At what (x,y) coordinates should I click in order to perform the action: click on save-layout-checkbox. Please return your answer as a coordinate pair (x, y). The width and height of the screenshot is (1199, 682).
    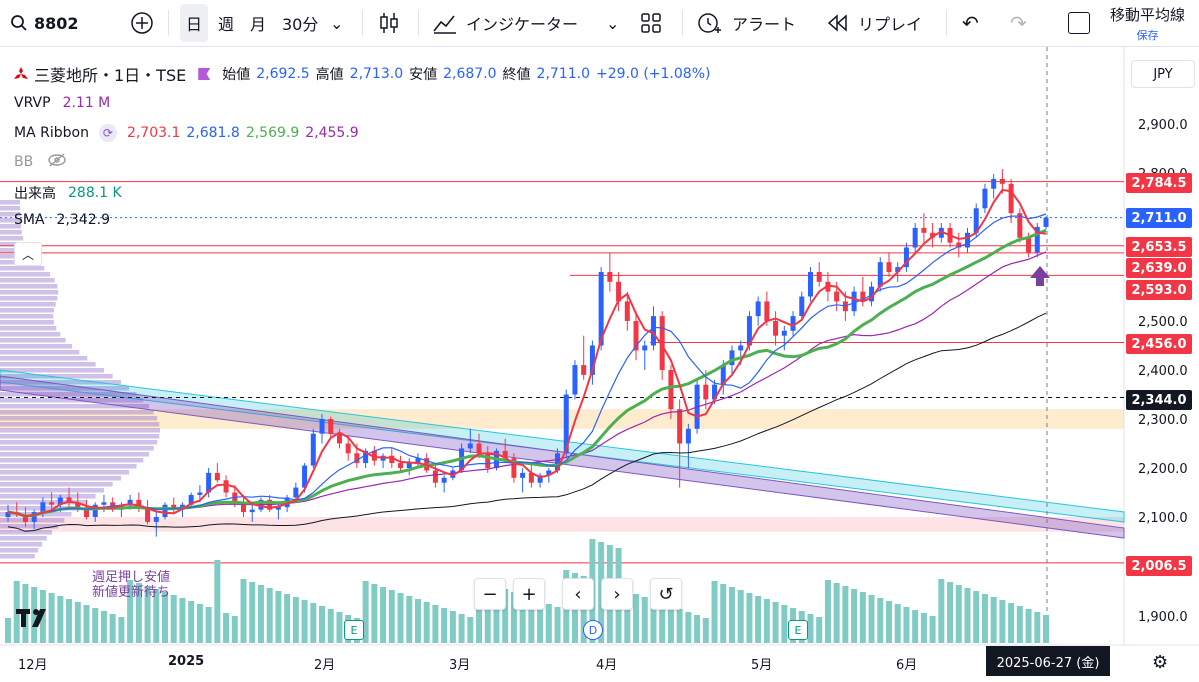
    Looking at the image, I should click on (1079, 23).